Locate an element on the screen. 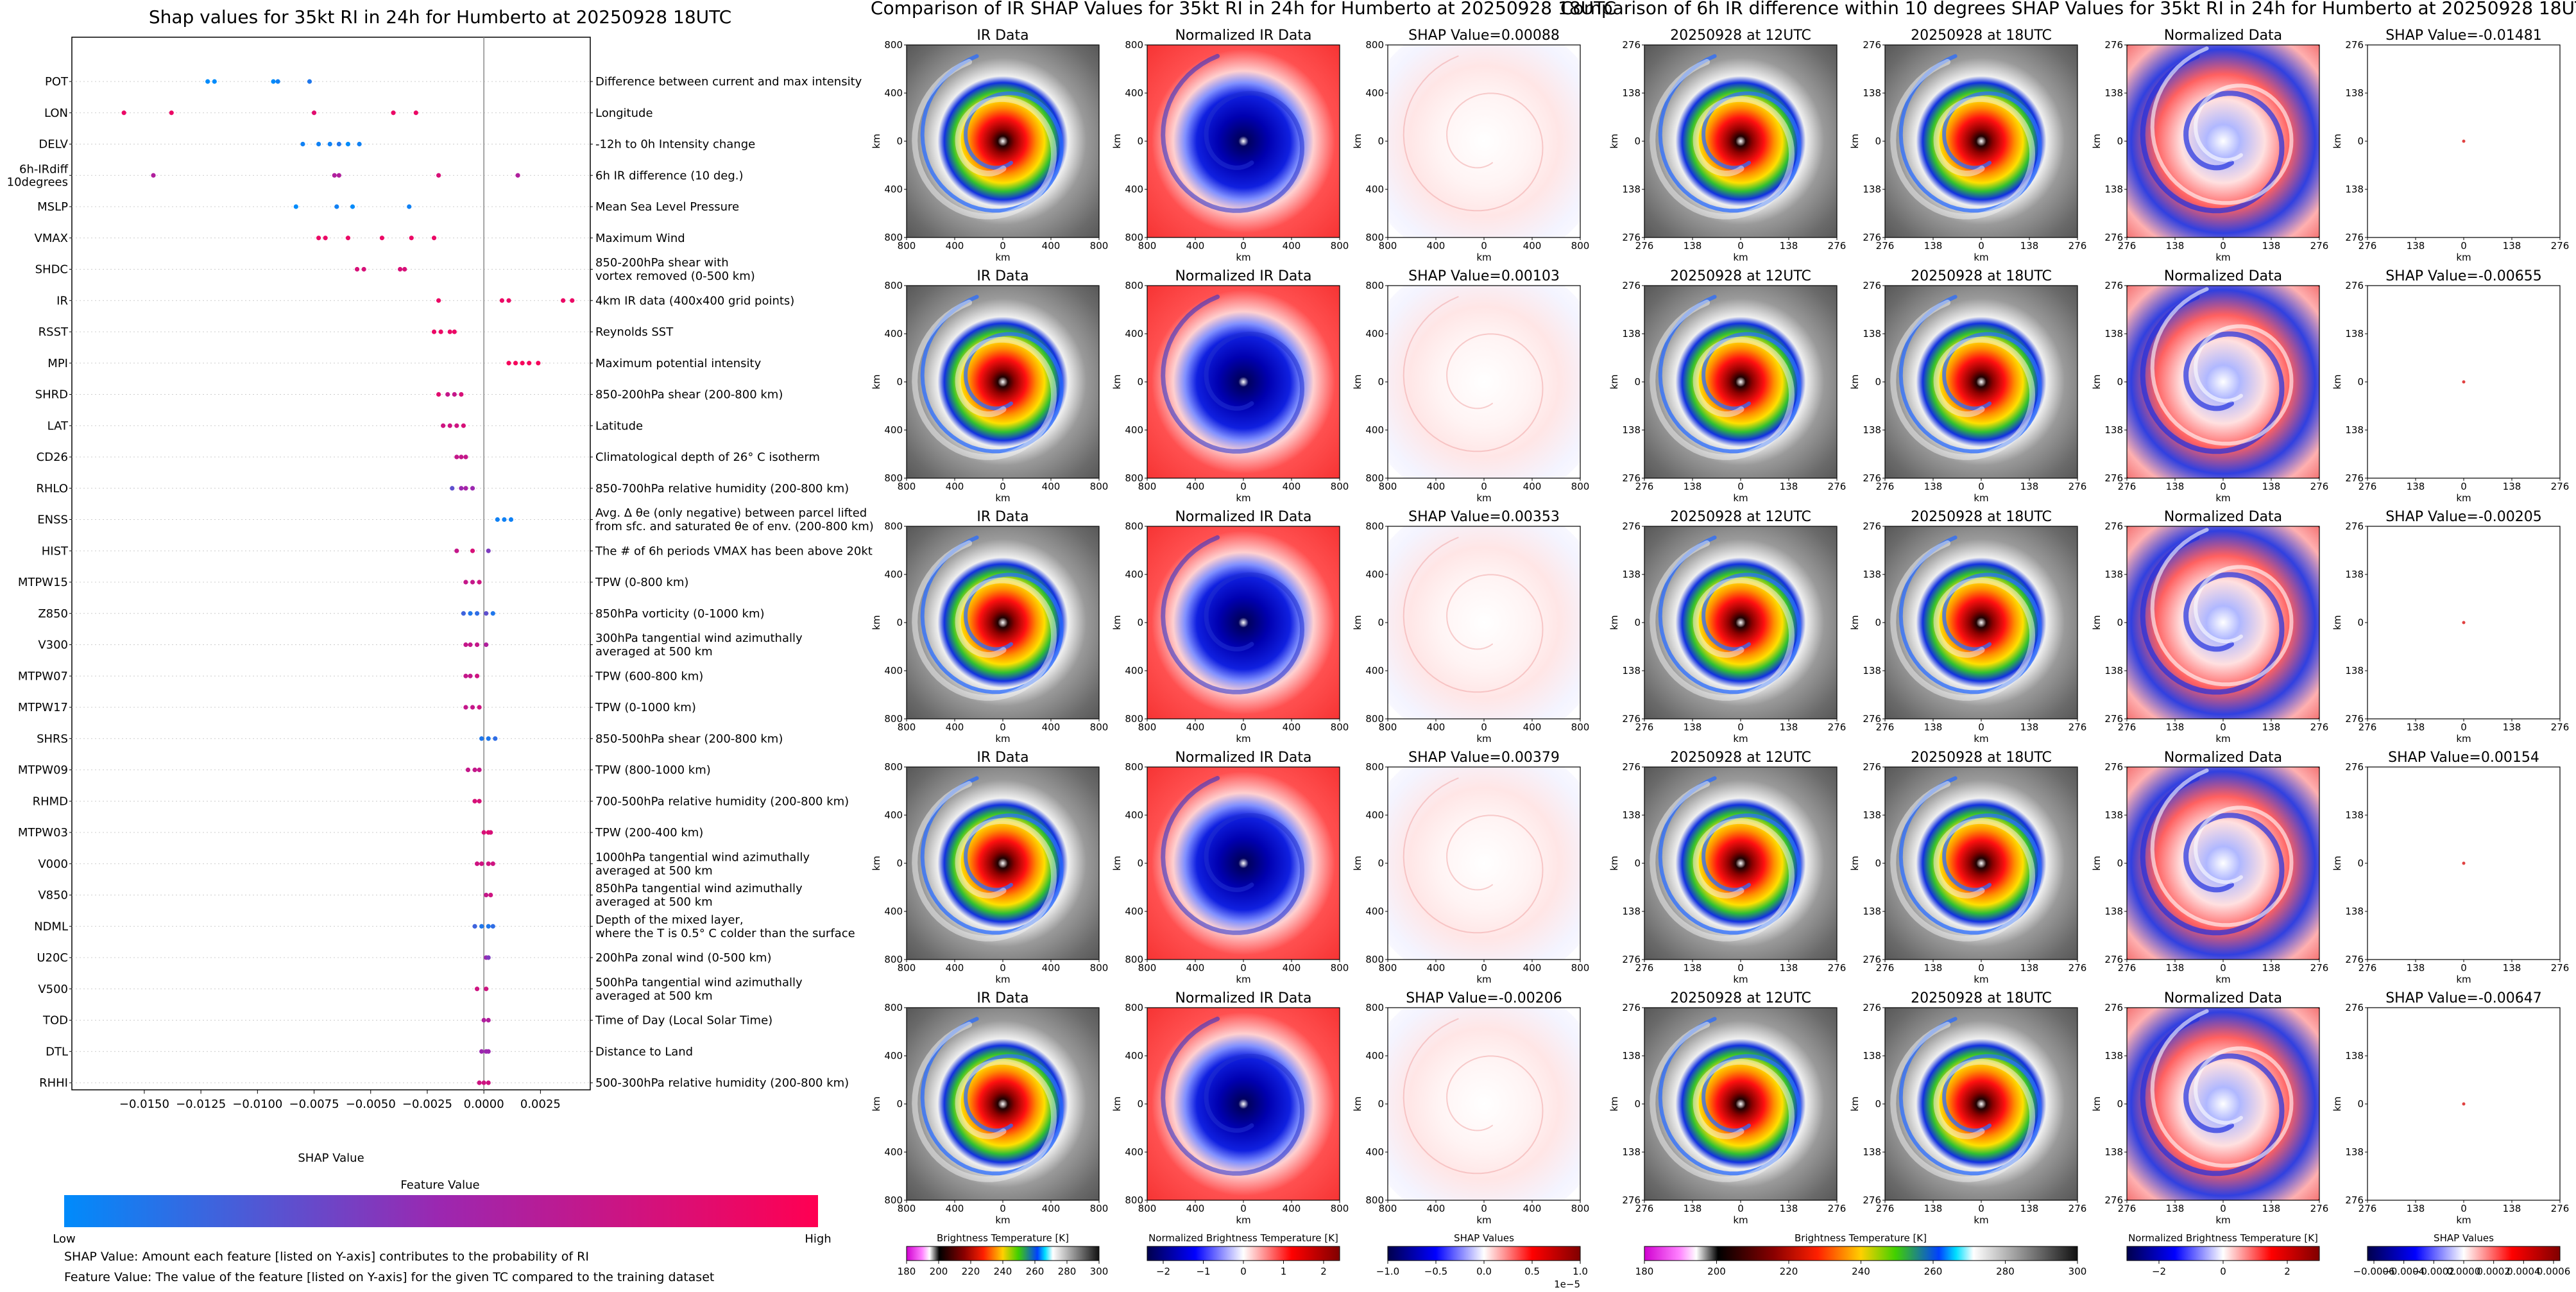  cbar-tick-label: 280 is located at coordinates (2005, 1271).